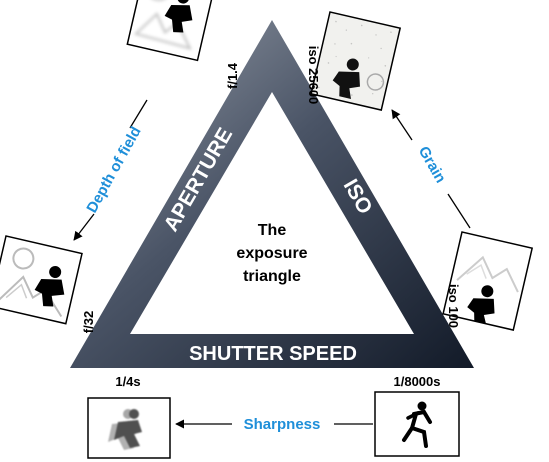 The height and width of the screenshot is (462, 549). Describe the element at coordinates (432, 165) in the screenshot. I see `grain-label: Grain` at that location.